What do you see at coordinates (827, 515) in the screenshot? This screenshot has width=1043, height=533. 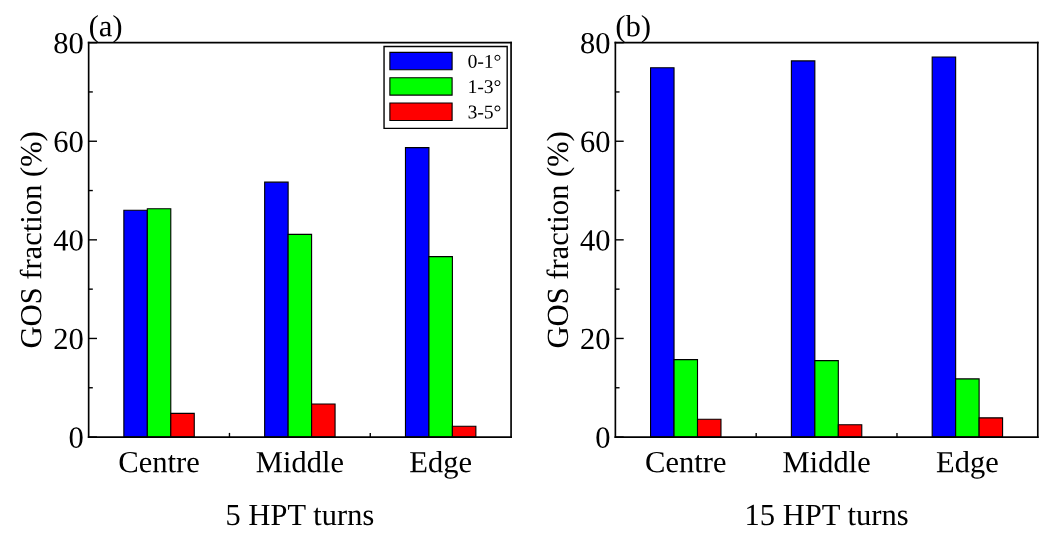 I see `x-axis-title: 15 HPT turns` at bounding box center [827, 515].